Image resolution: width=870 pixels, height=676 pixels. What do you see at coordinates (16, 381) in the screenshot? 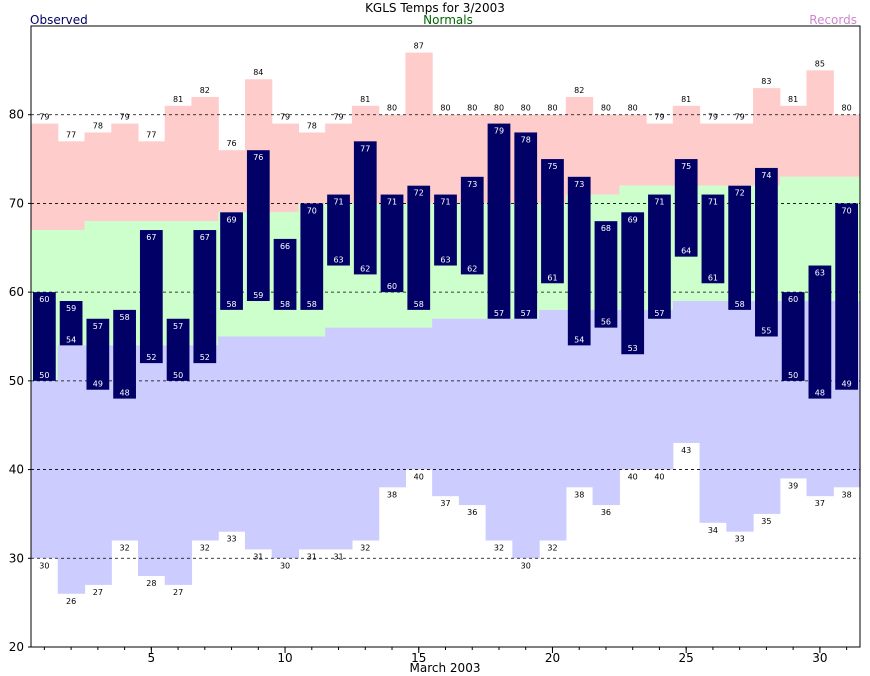
I see `y-tick-label: 50` at bounding box center [16, 381].